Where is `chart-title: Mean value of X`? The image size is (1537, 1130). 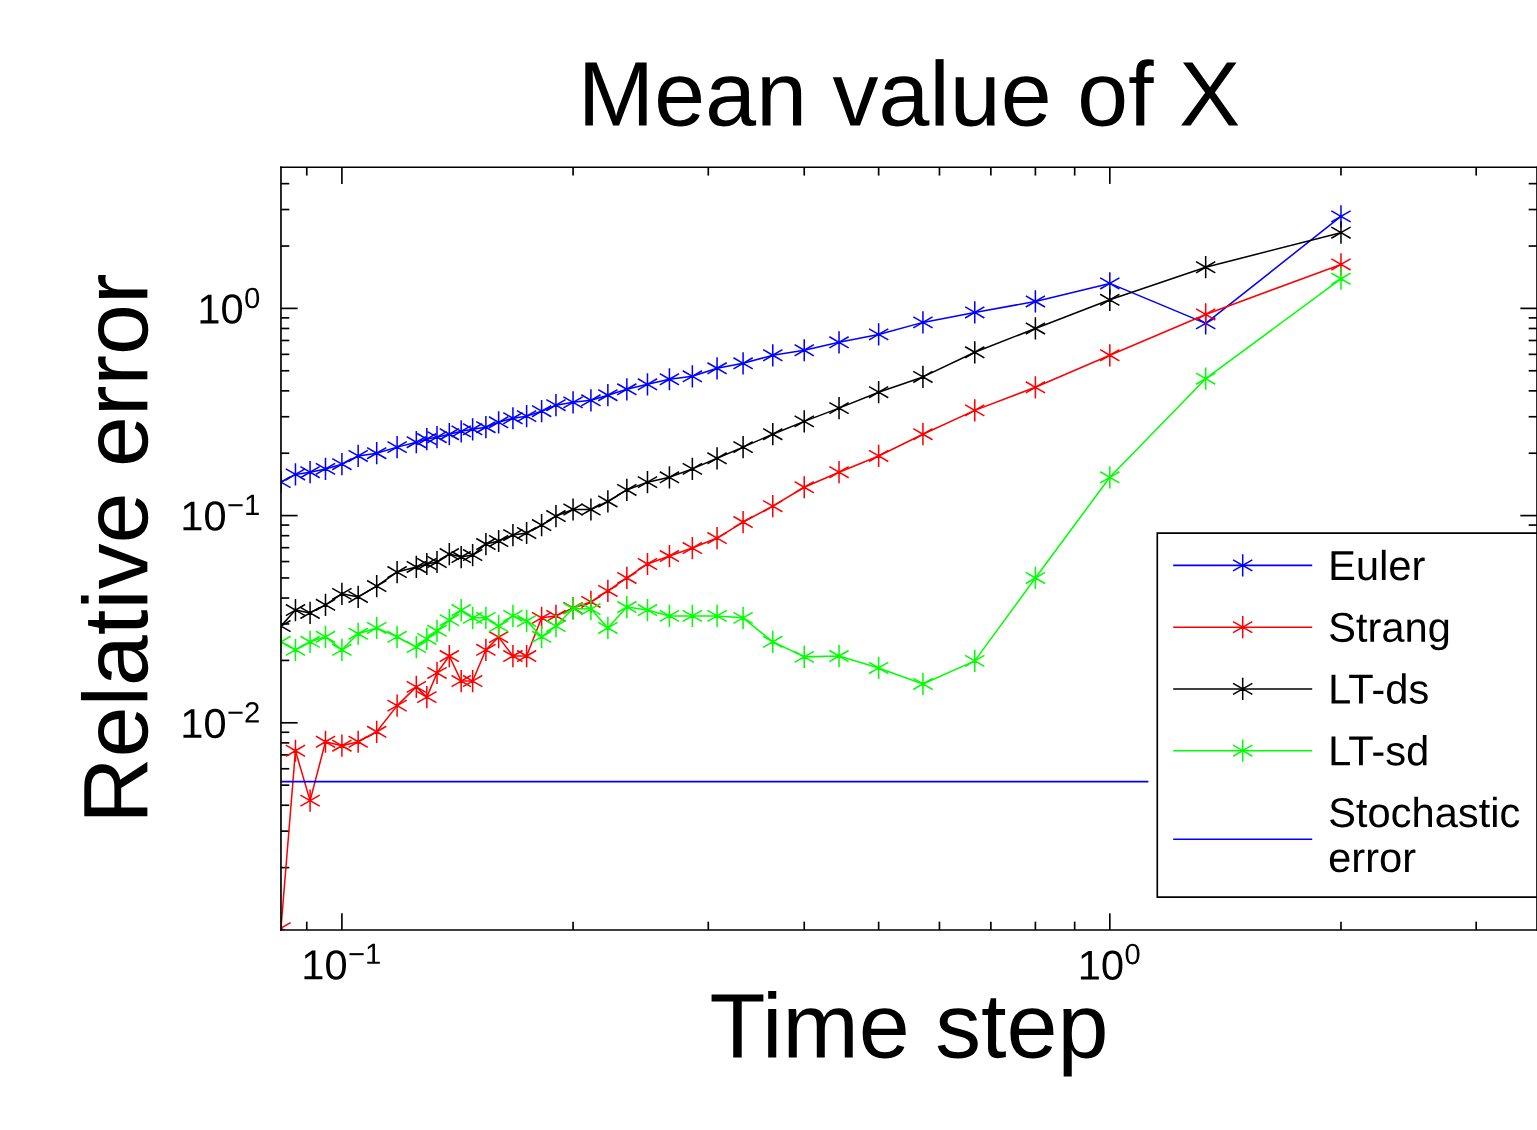 chart-title: Mean value of X is located at coordinates (912, 93).